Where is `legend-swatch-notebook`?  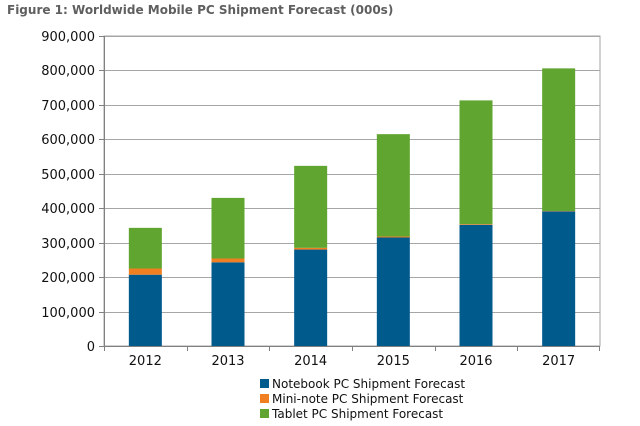
legend-swatch-notebook is located at coordinates (264, 383).